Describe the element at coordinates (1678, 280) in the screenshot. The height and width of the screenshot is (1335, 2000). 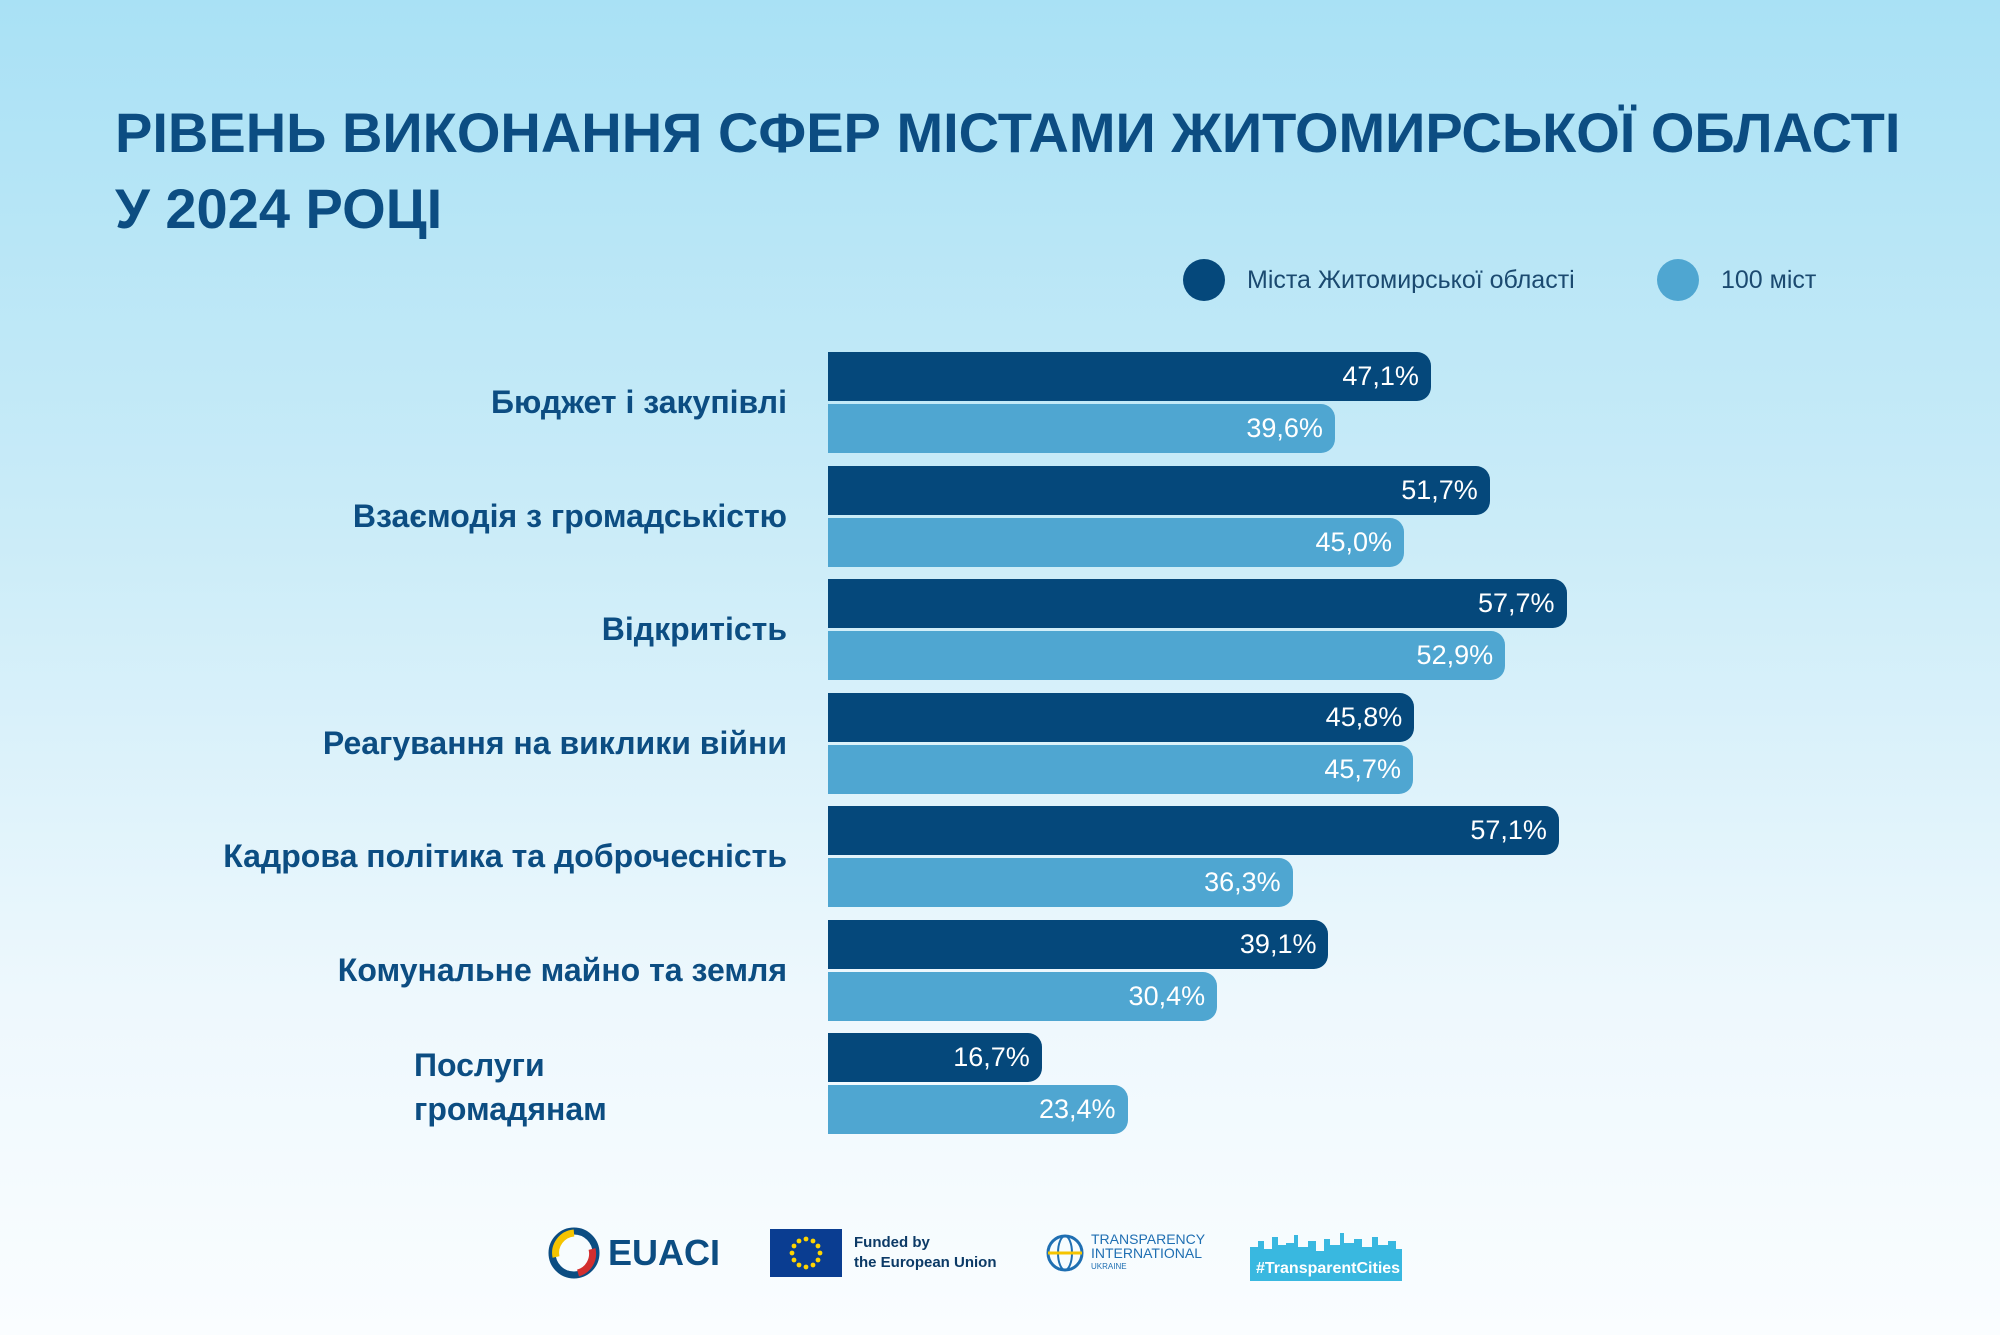
I see `legend-swatch-100-cities` at that location.